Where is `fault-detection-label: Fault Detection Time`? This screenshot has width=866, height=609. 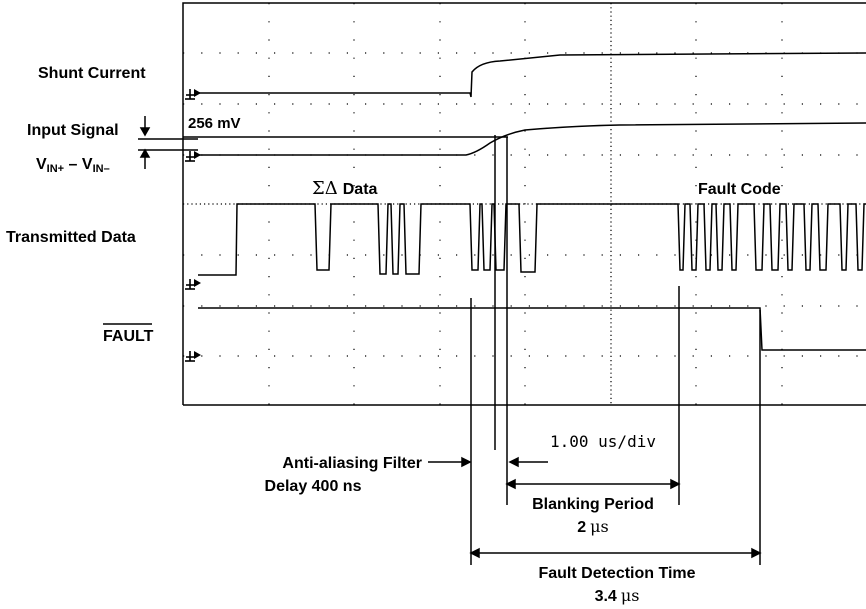
fault-detection-label: Fault Detection Time is located at coordinates (616, 573).